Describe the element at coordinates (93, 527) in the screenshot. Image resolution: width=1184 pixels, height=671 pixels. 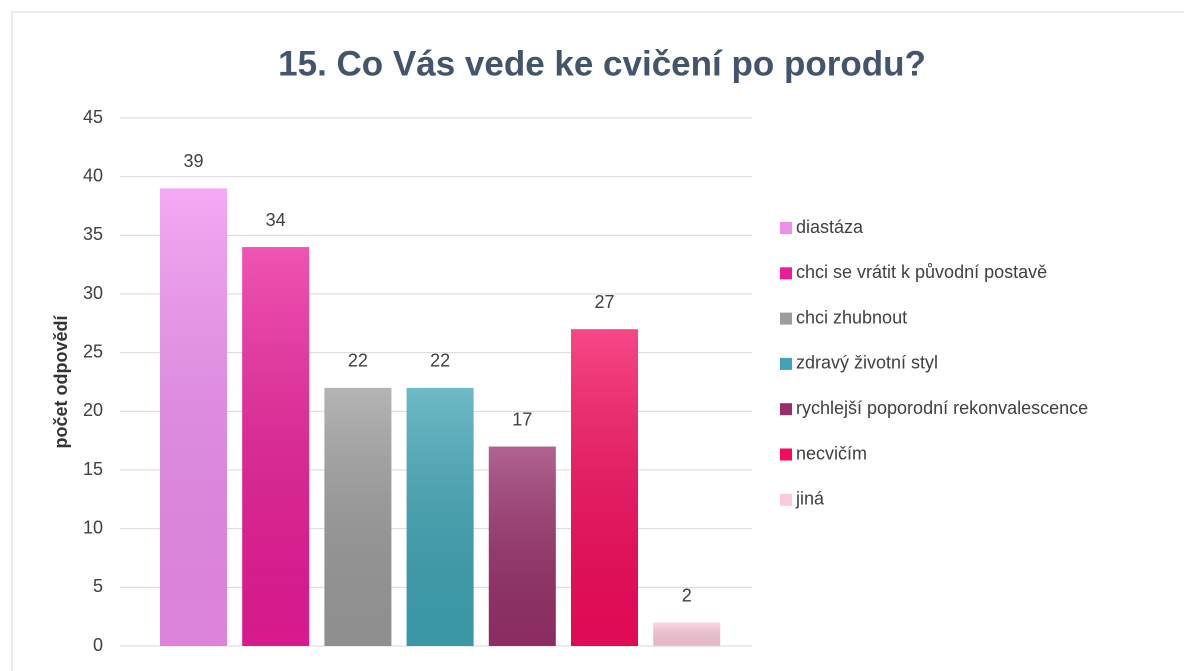
I see `y-tick-label: 10` at that location.